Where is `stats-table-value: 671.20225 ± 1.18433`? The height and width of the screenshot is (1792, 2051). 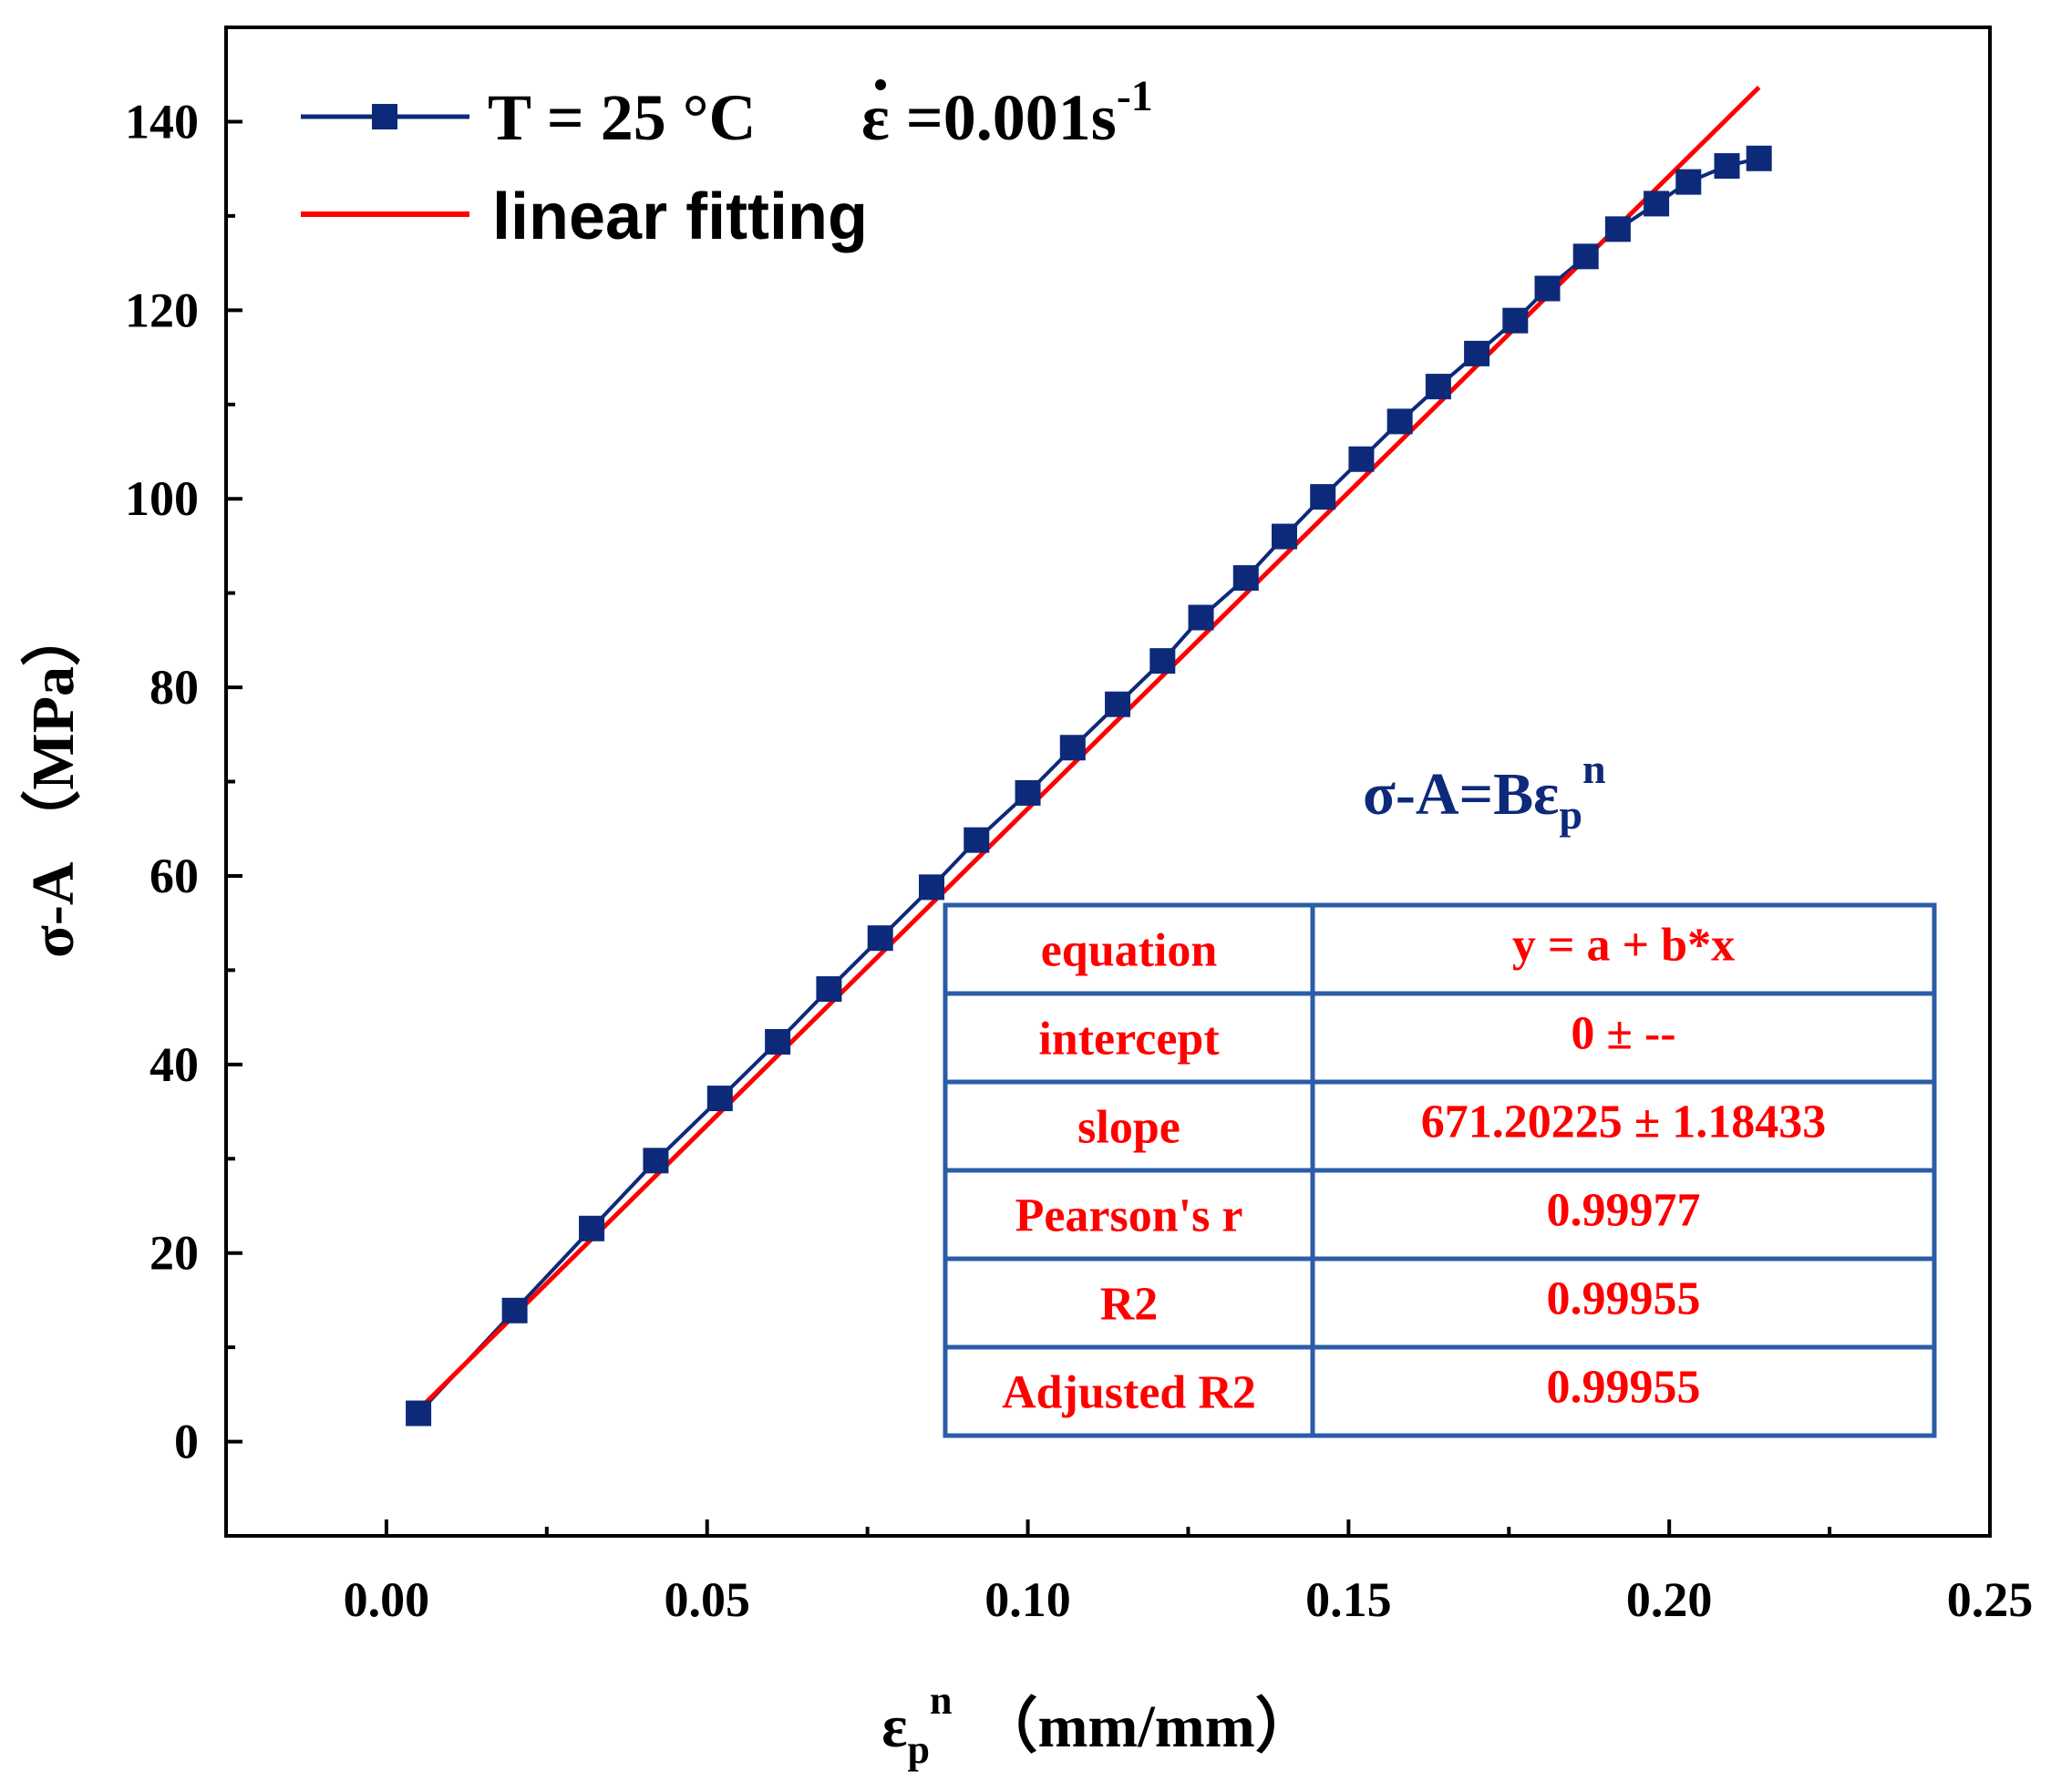
stats-table-value: 671.20225 ± 1.18433 is located at coordinates (1624, 1122).